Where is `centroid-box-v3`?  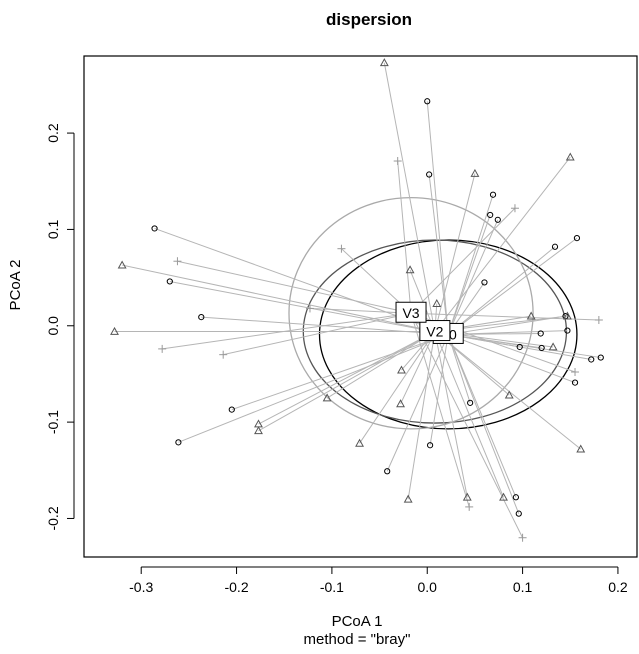 centroid-box-v3 is located at coordinates (411, 312).